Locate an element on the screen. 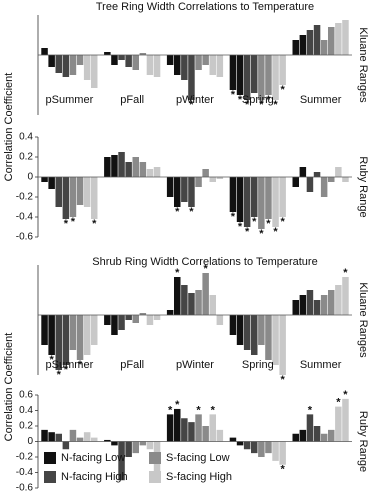 The width and height of the screenshot is (372, 500). y-tick-label: 0 is located at coordinates (30, 441).